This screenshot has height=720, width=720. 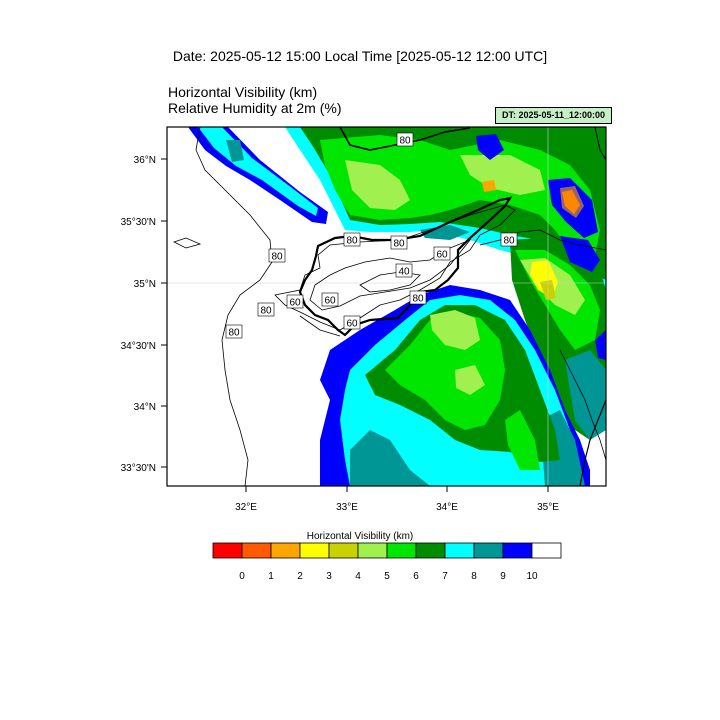 What do you see at coordinates (235, 151) in the screenshot?
I see `fill-teal-nw-spot` at bounding box center [235, 151].